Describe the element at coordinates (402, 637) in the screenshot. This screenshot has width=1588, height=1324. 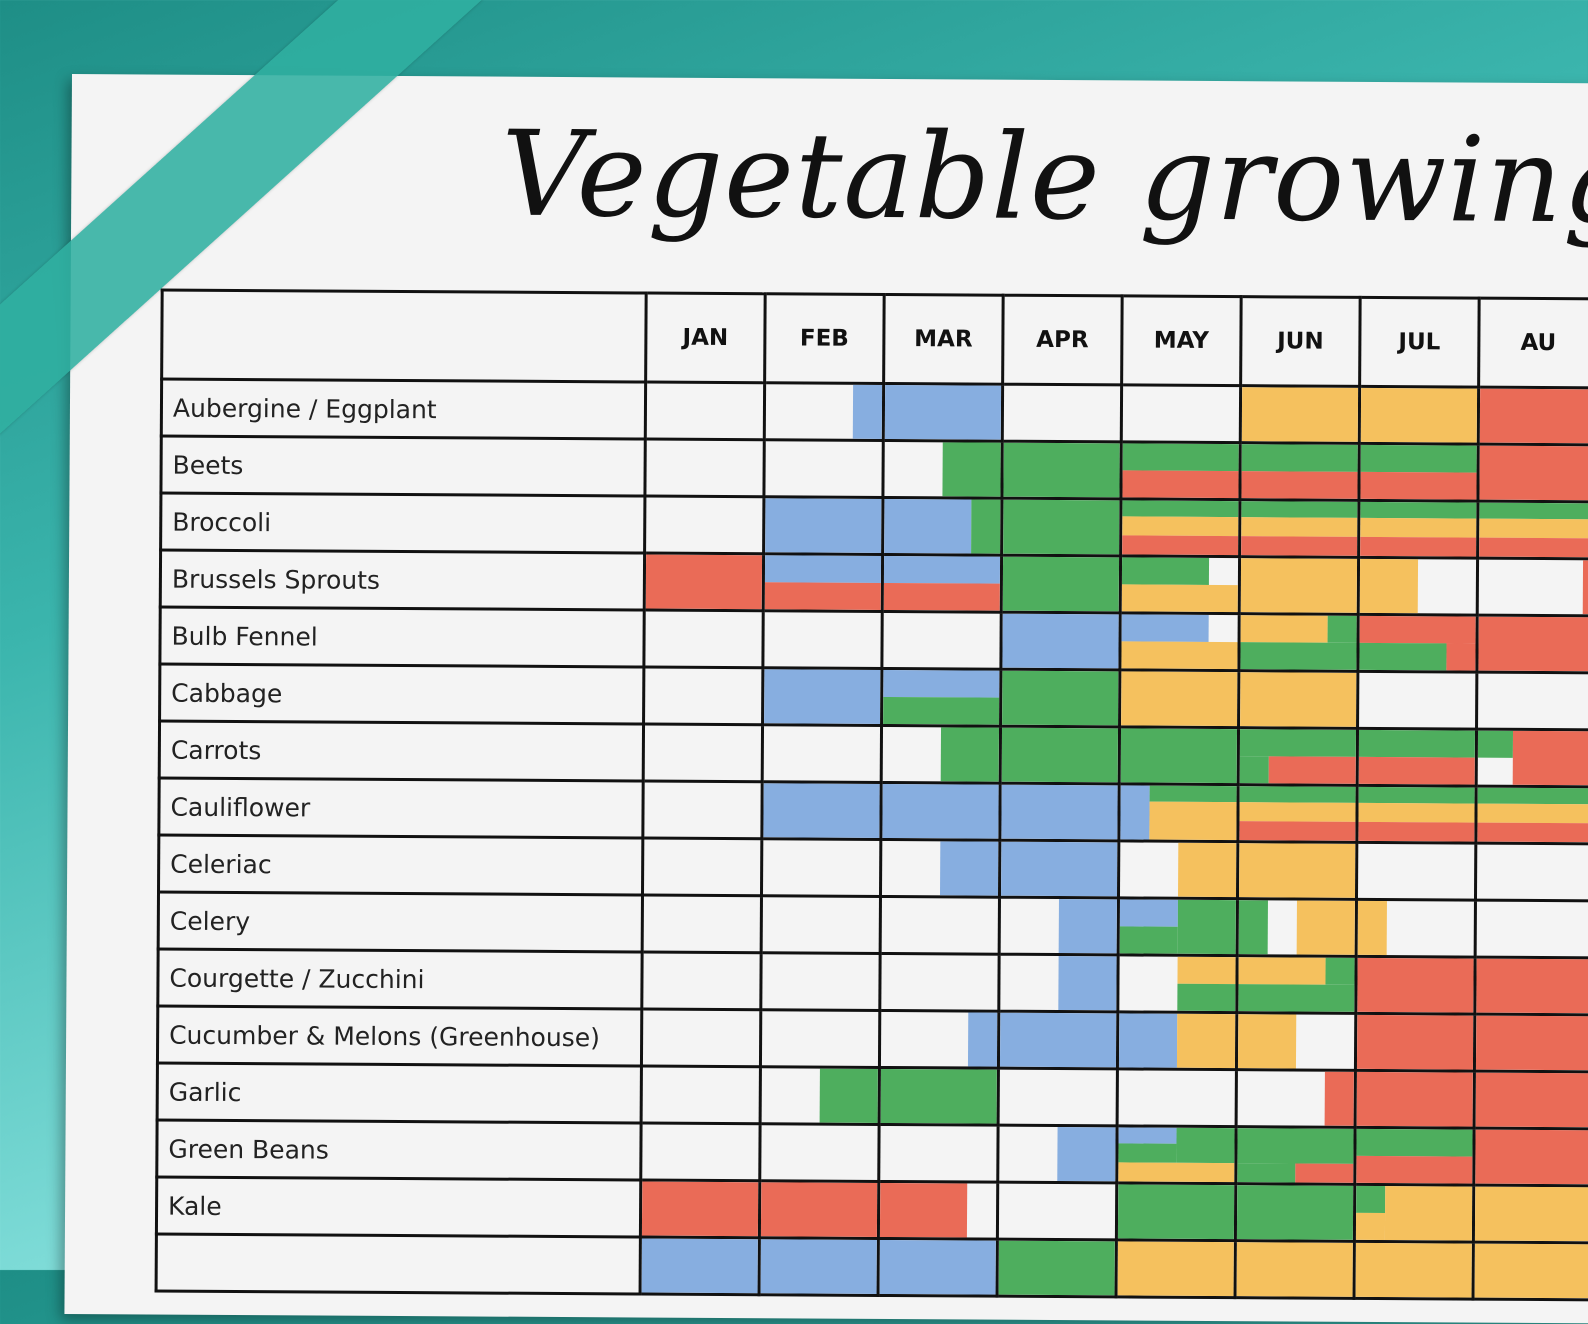
I see `vegetable-name: Bulb Fennel` at that location.